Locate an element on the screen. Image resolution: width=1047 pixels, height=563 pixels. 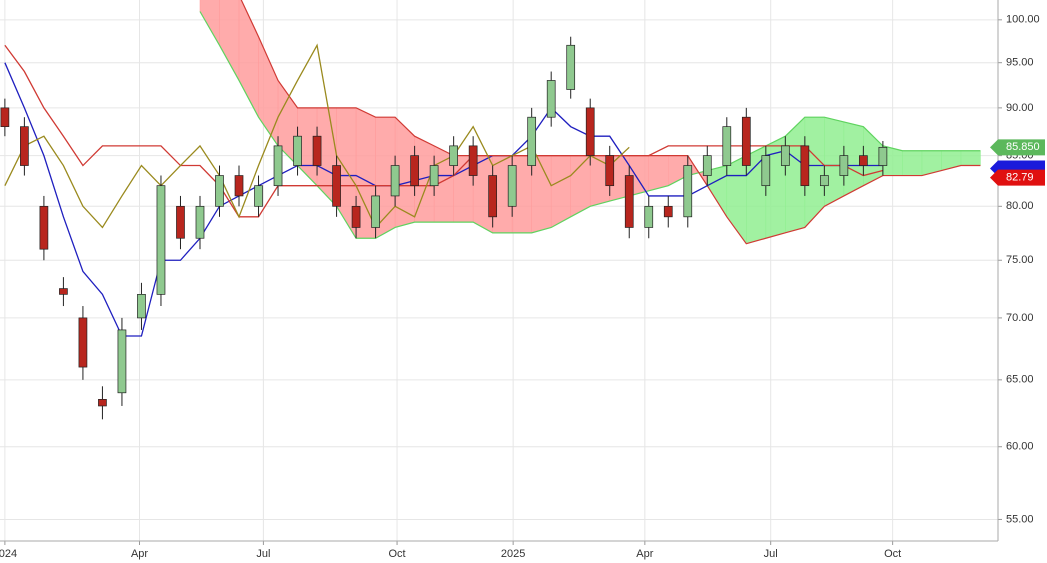
y-tick-label: 60.00 is located at coordinates (1020, 447).